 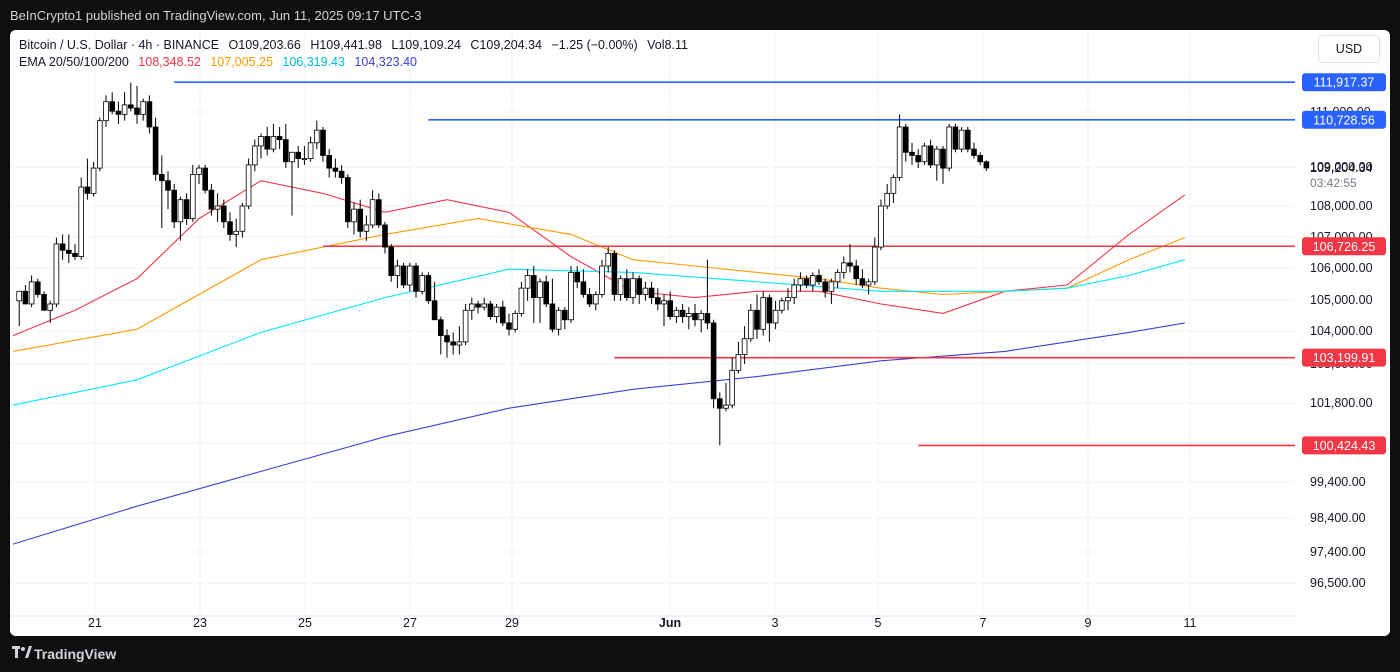 I want to click on ema-label: EMA 20/50/100/200, so click(x=74, y=62).